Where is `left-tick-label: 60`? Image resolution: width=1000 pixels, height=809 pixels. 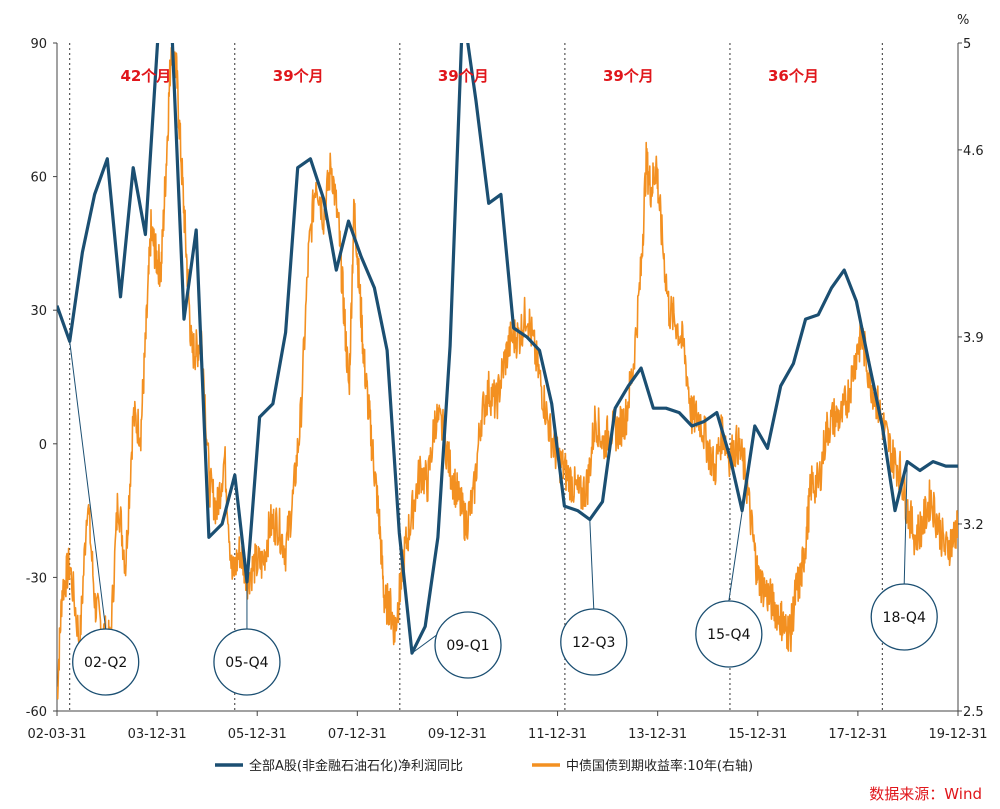
left-tick-label: 60 is located at coordinates (38, 178).